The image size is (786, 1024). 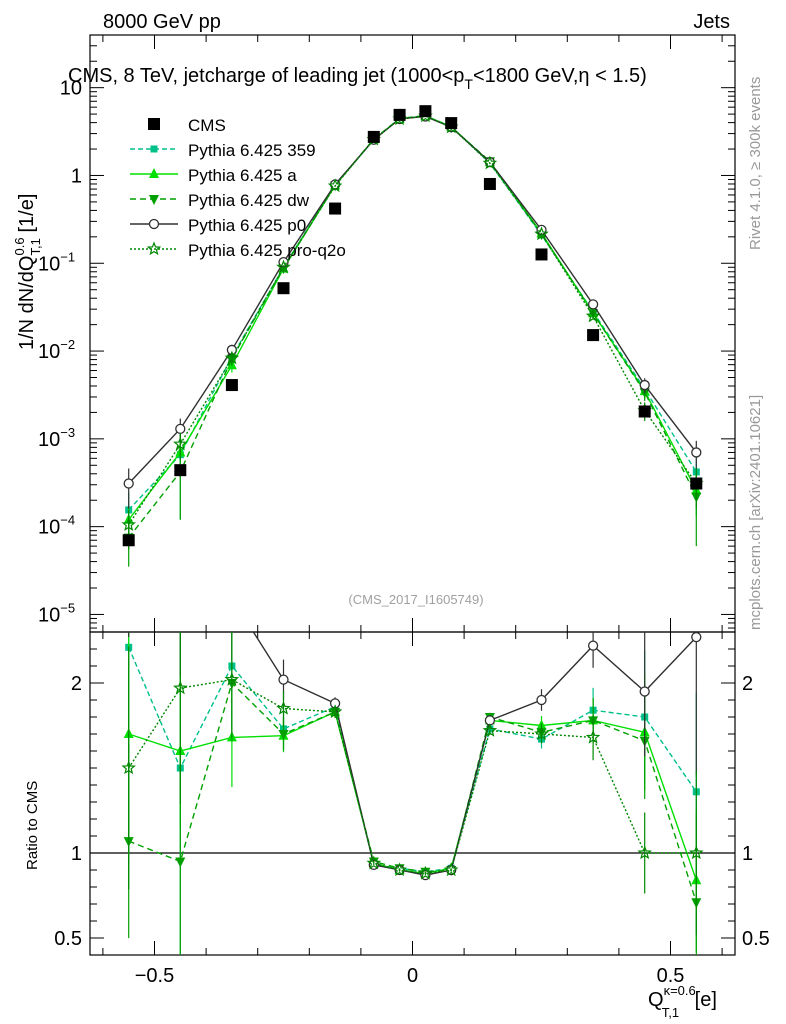 What do you see at coordinates (56, 350) in the screenshot?
I see `y-tick-label-main: 10⁻²` at bounding box center [56, 350].